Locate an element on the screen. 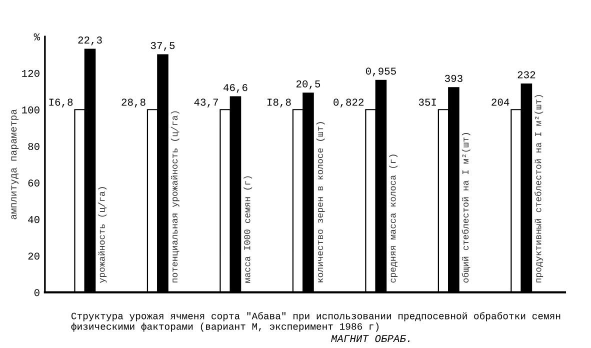 This screenshot has height=348, width=591. text: Структура урожая ячменя сорта "Абава" при использовании предпосевной обработки семян физическими факторами (вариант М, эксперимент 1986 г) is located at coordinates (315, 322).